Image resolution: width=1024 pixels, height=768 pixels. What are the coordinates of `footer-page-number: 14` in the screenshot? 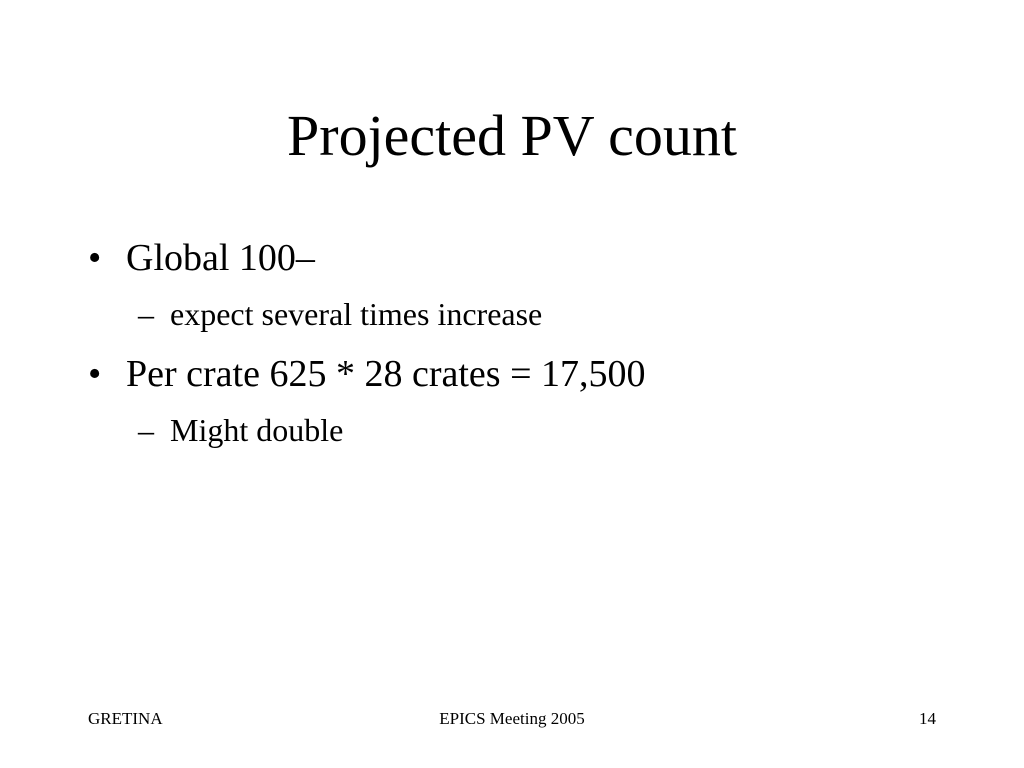 It's located at (927, 718).